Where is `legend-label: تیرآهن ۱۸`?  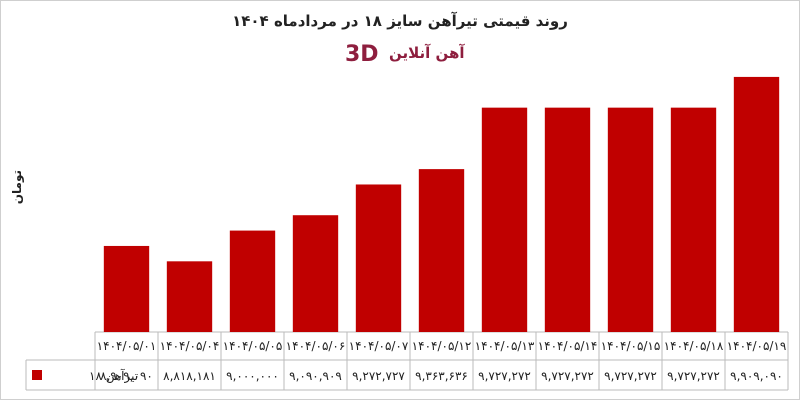
legend-label: تیرآهن ۱۸ is located at coordinates (113, 376).